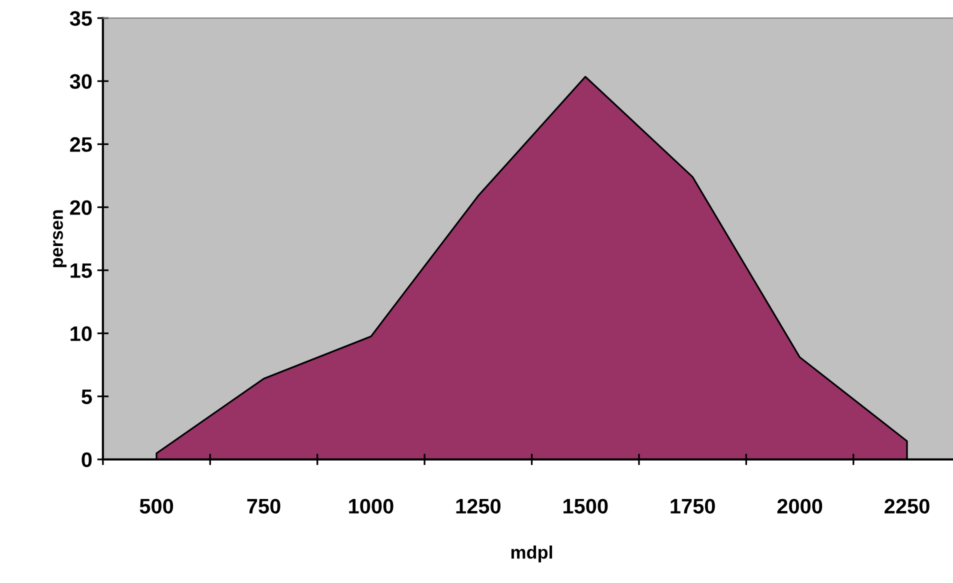 The image size is (953, 583). What do you see at coordinates (586, 506) in the screenshot?
I see `x-tick-label: 1500` at bounding box center [586, 506].